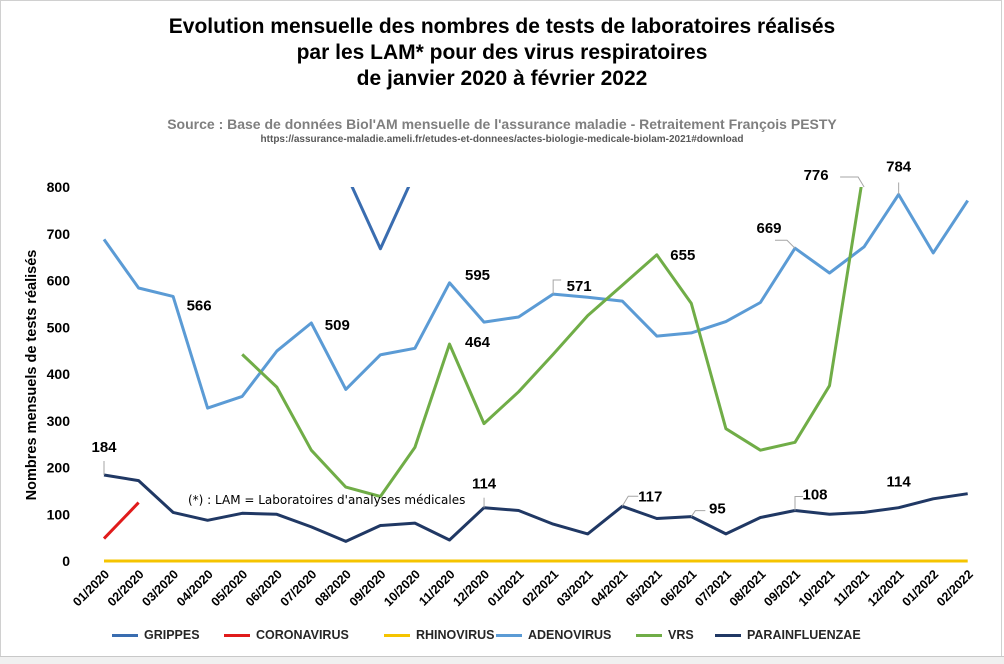 This screenshot has height=664, width=1004. What do you see at coordinates (575, 588) in the screenshot?
I see `x-tick-label: 03/2021` at bounding box center [575, 588].